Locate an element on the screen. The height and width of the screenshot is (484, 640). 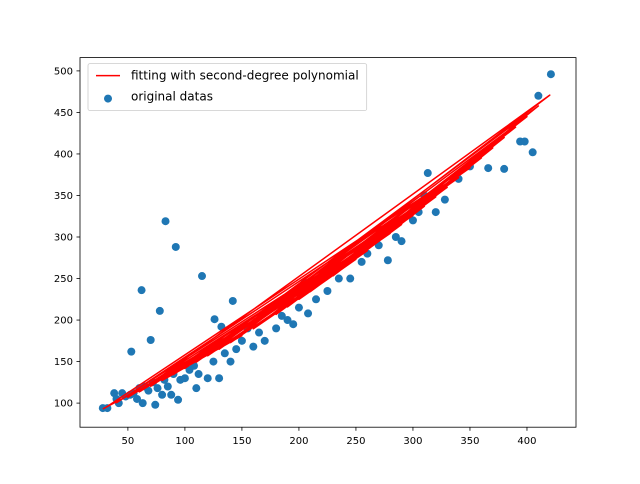
legend-box is located at coordinates (227, 87).